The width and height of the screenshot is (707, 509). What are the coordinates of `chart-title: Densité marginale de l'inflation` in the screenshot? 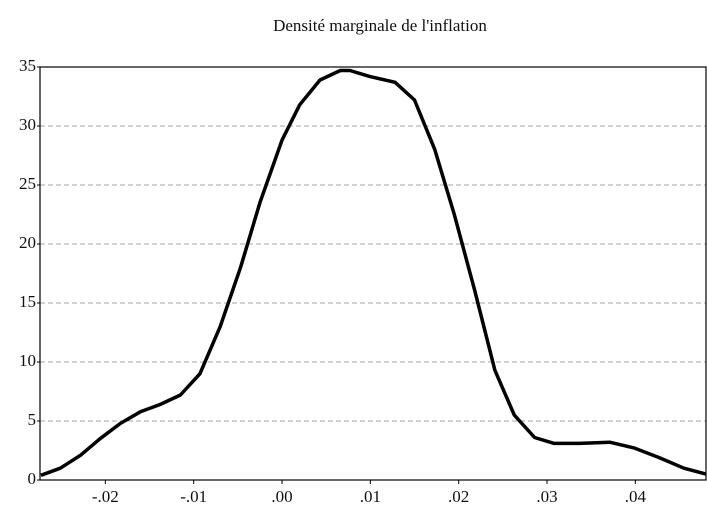 It's located at (380, 25).